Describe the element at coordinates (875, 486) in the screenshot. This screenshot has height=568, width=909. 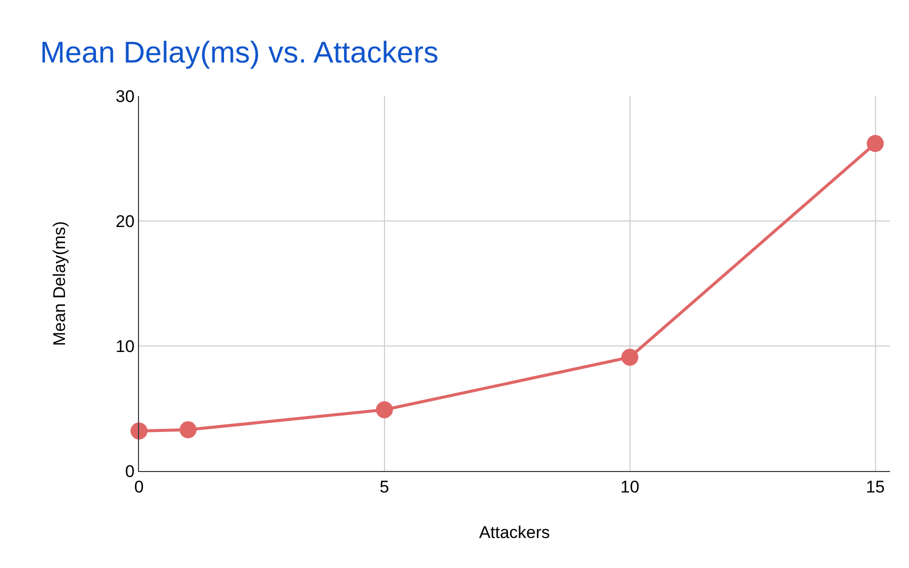
I see `x-tick-label: 15` at that location.